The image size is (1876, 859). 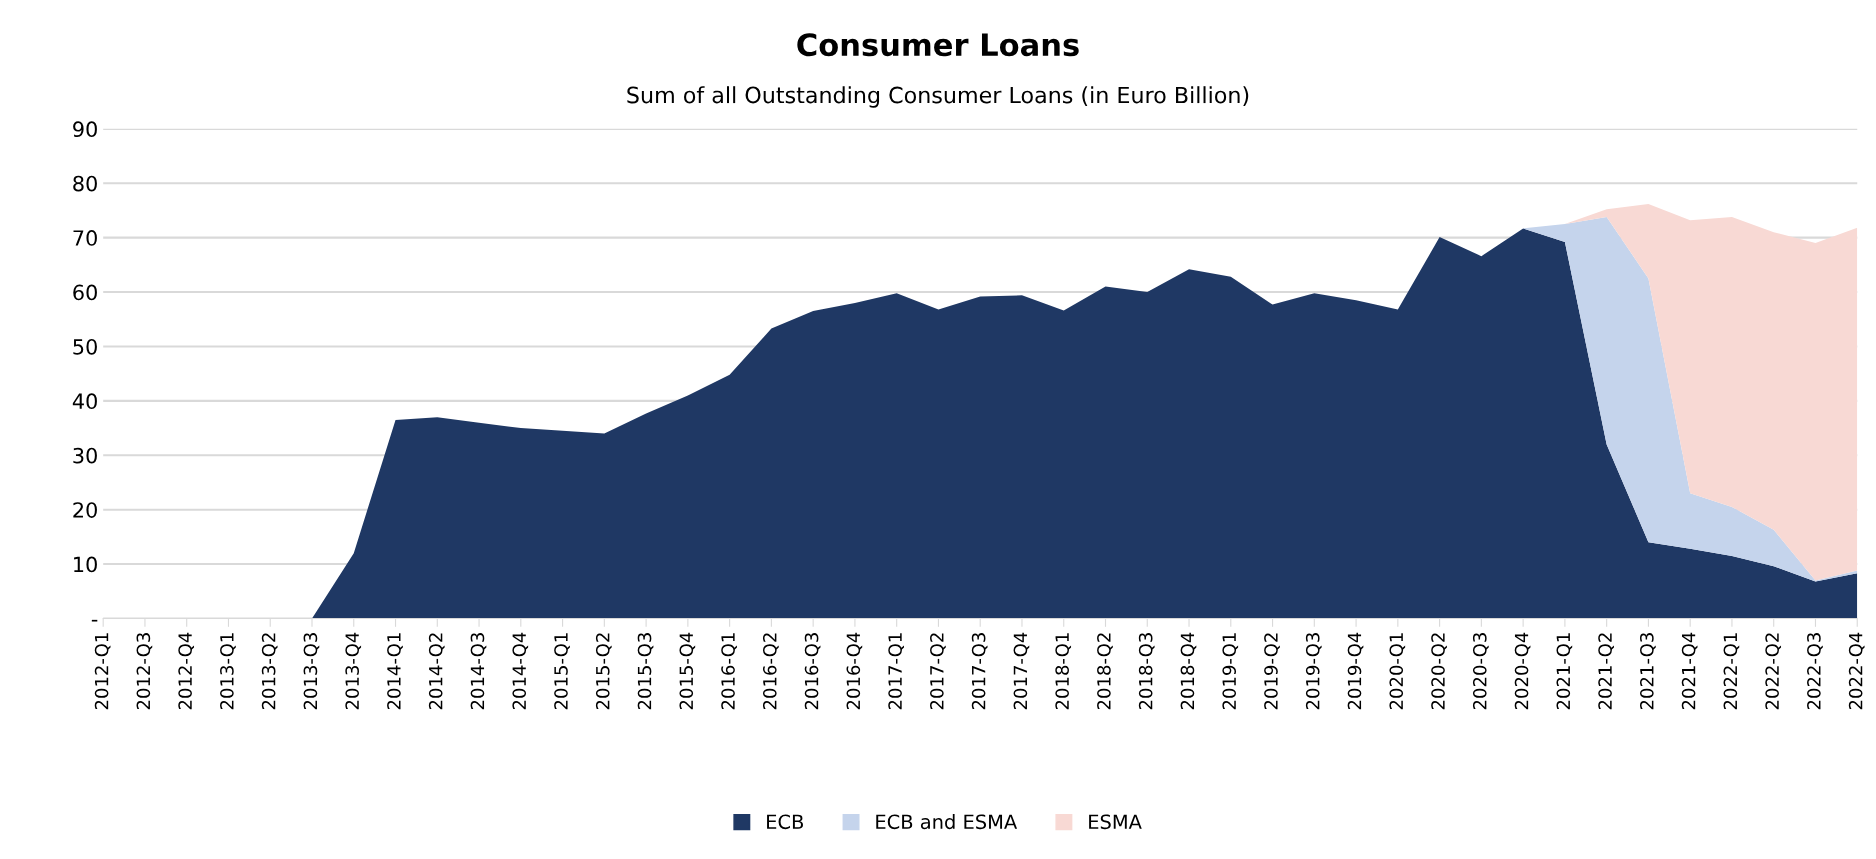 What do you see at coordinates (562, 671) in the screenshot?
I see `x-tick-label: 2015-Q1` at bounding box center [562, 671].